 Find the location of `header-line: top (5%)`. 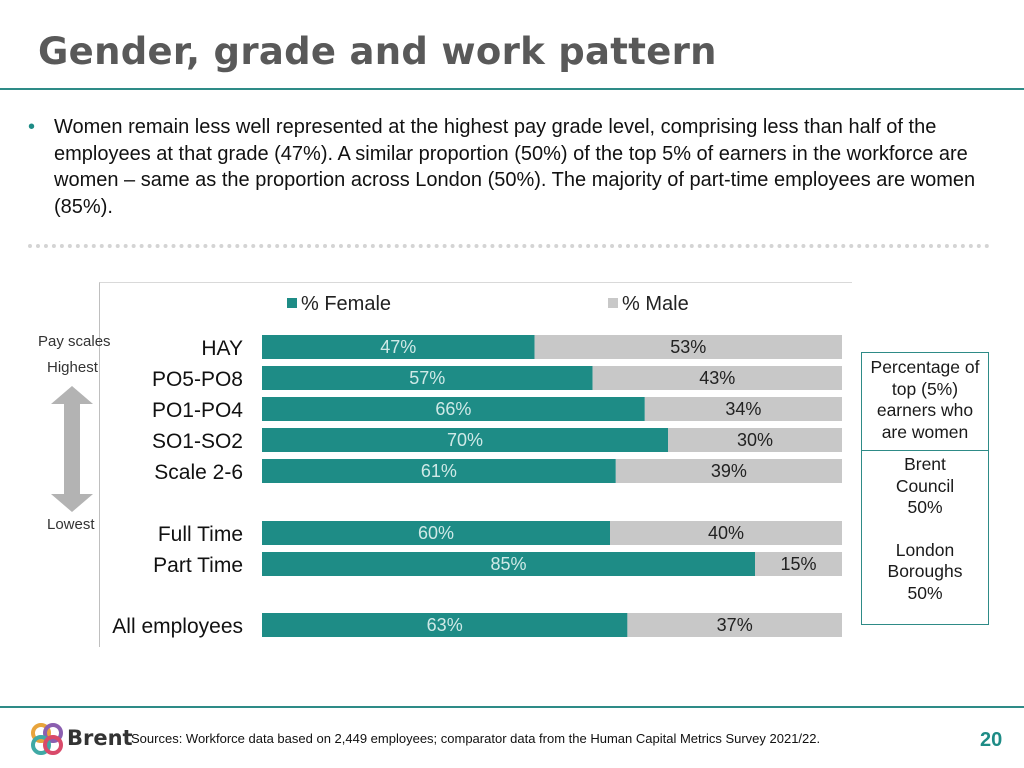

header-line: top (5%) is located at coordinates (925, 388).